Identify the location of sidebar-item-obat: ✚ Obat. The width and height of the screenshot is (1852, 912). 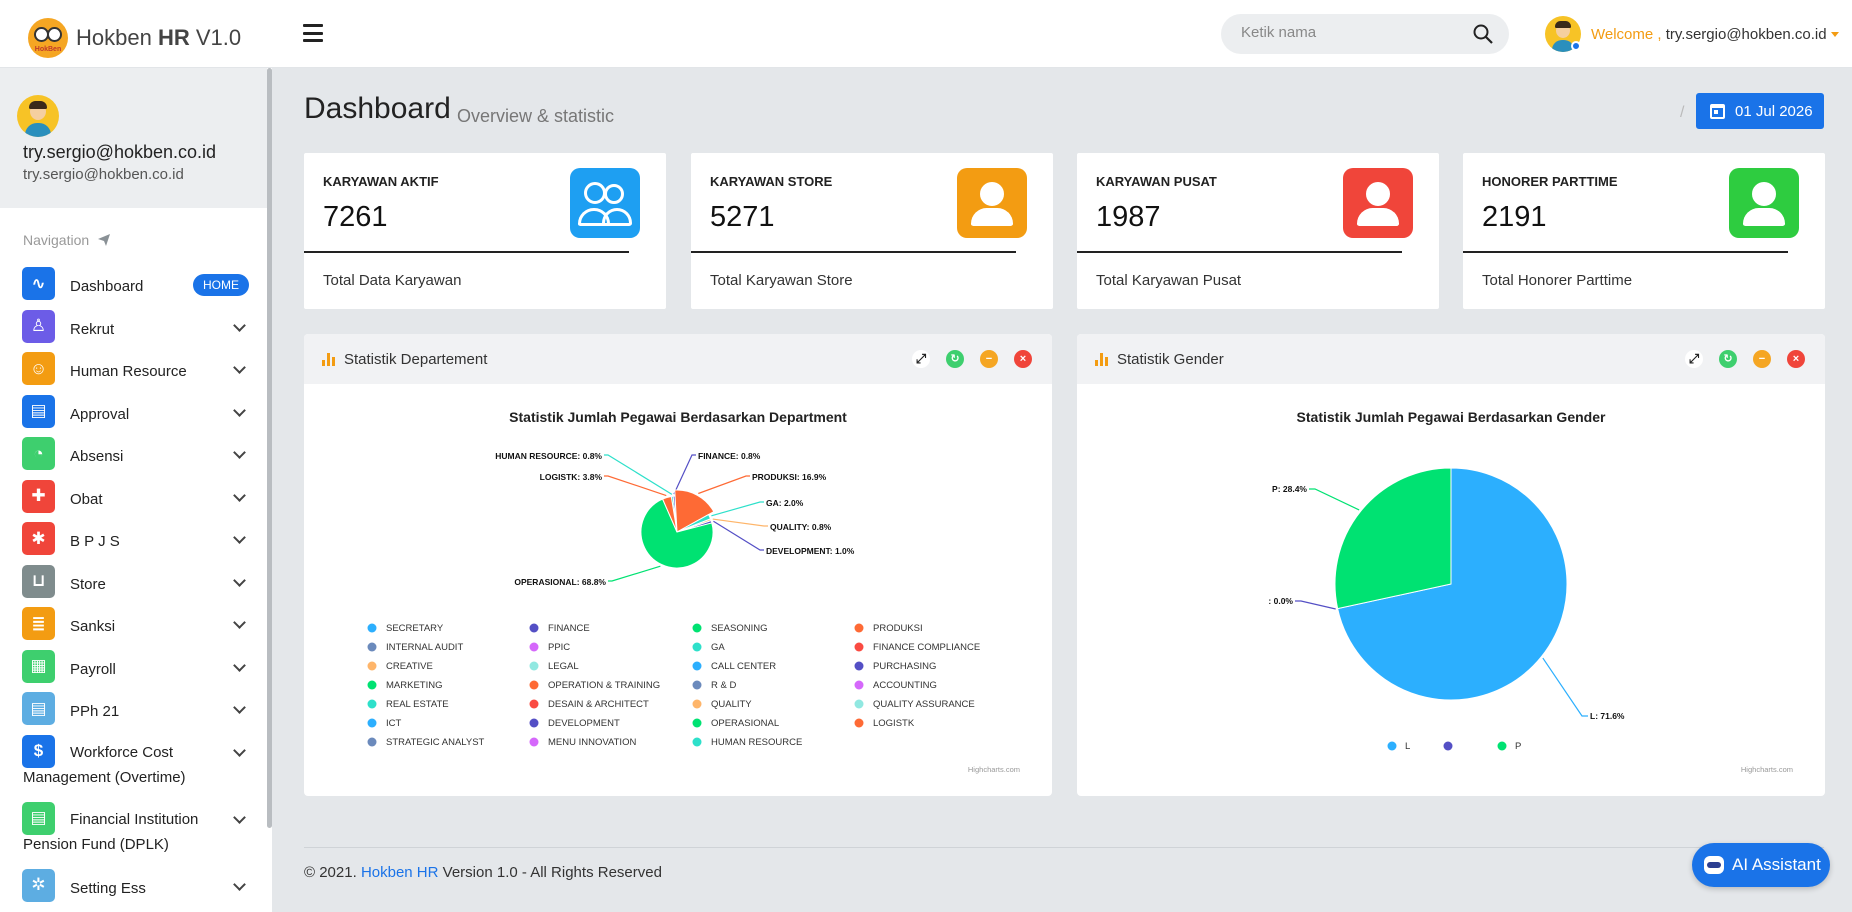
(133, 498).